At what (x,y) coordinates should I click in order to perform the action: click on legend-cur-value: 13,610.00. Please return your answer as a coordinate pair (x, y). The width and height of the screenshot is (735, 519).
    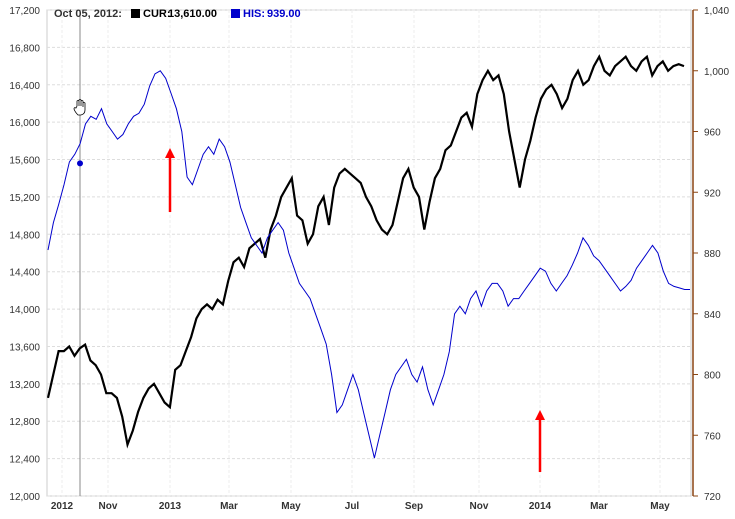
    Looking at the image, I should click on (192, 14).